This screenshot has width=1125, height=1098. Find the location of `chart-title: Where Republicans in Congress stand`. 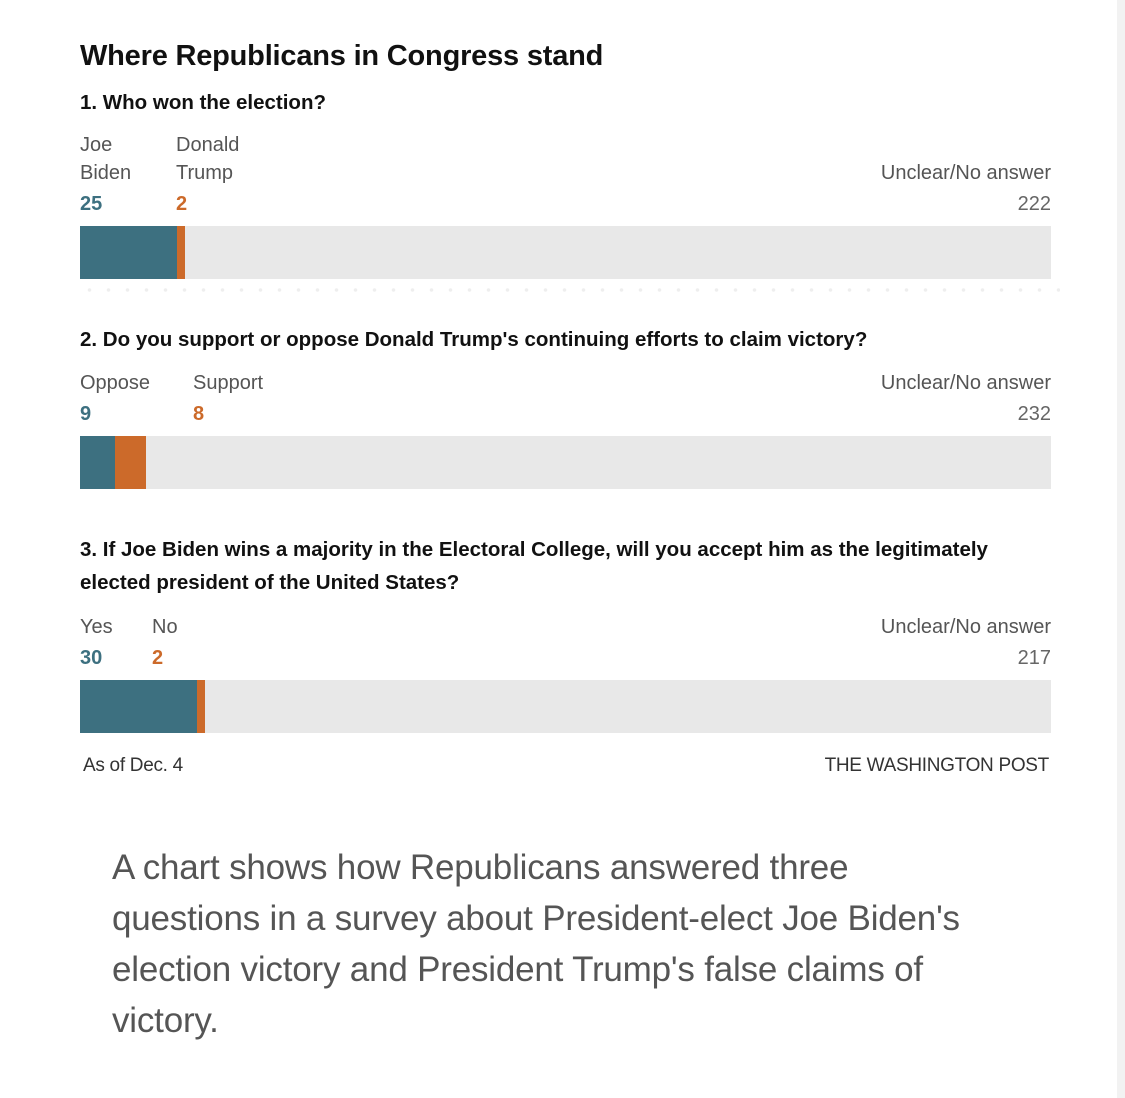

chart-title: Where Republicans in Congress stand is located at coordinates (342, 56).